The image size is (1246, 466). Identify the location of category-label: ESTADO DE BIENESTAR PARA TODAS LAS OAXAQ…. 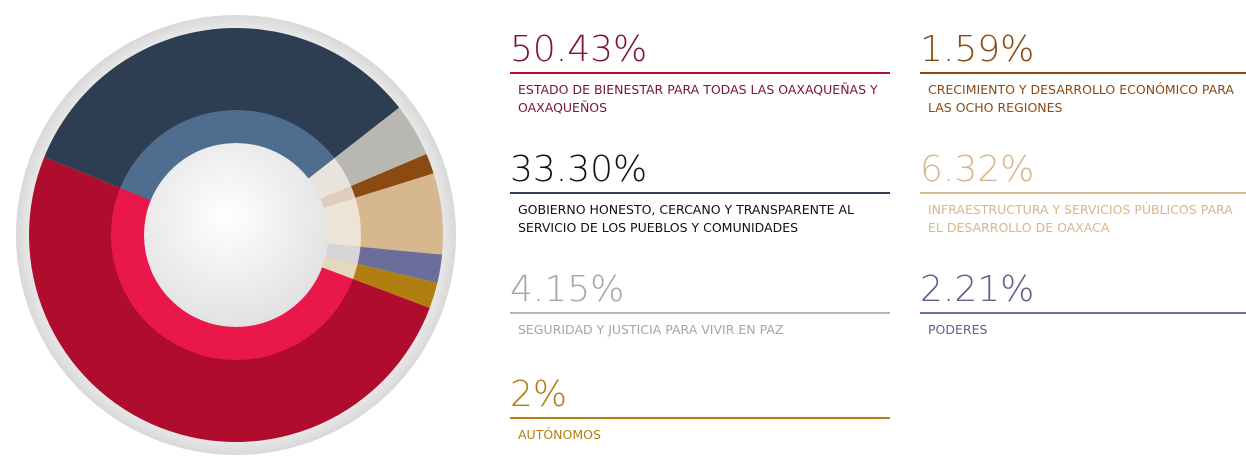
(698, 98).